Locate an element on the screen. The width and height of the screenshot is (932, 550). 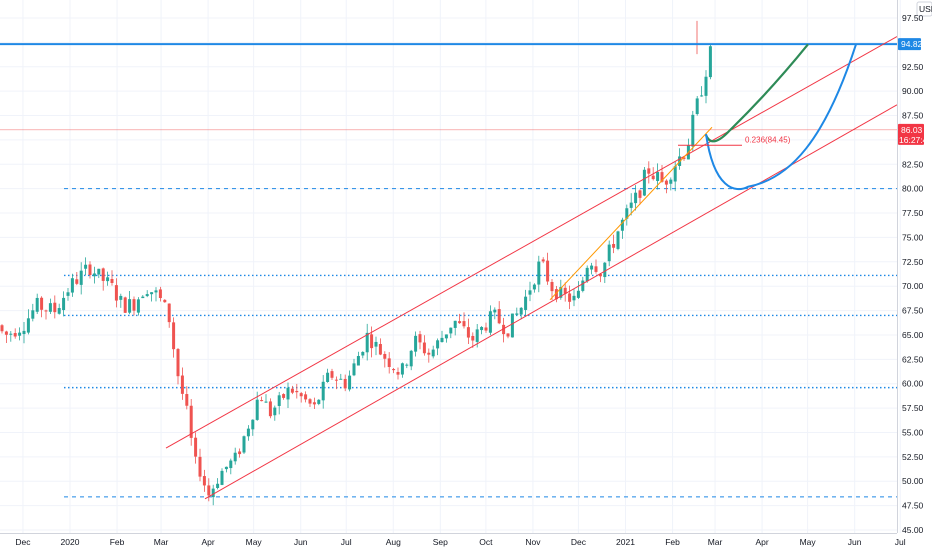
price-tick-label: 45.00 is located at coordinates (913, 530).